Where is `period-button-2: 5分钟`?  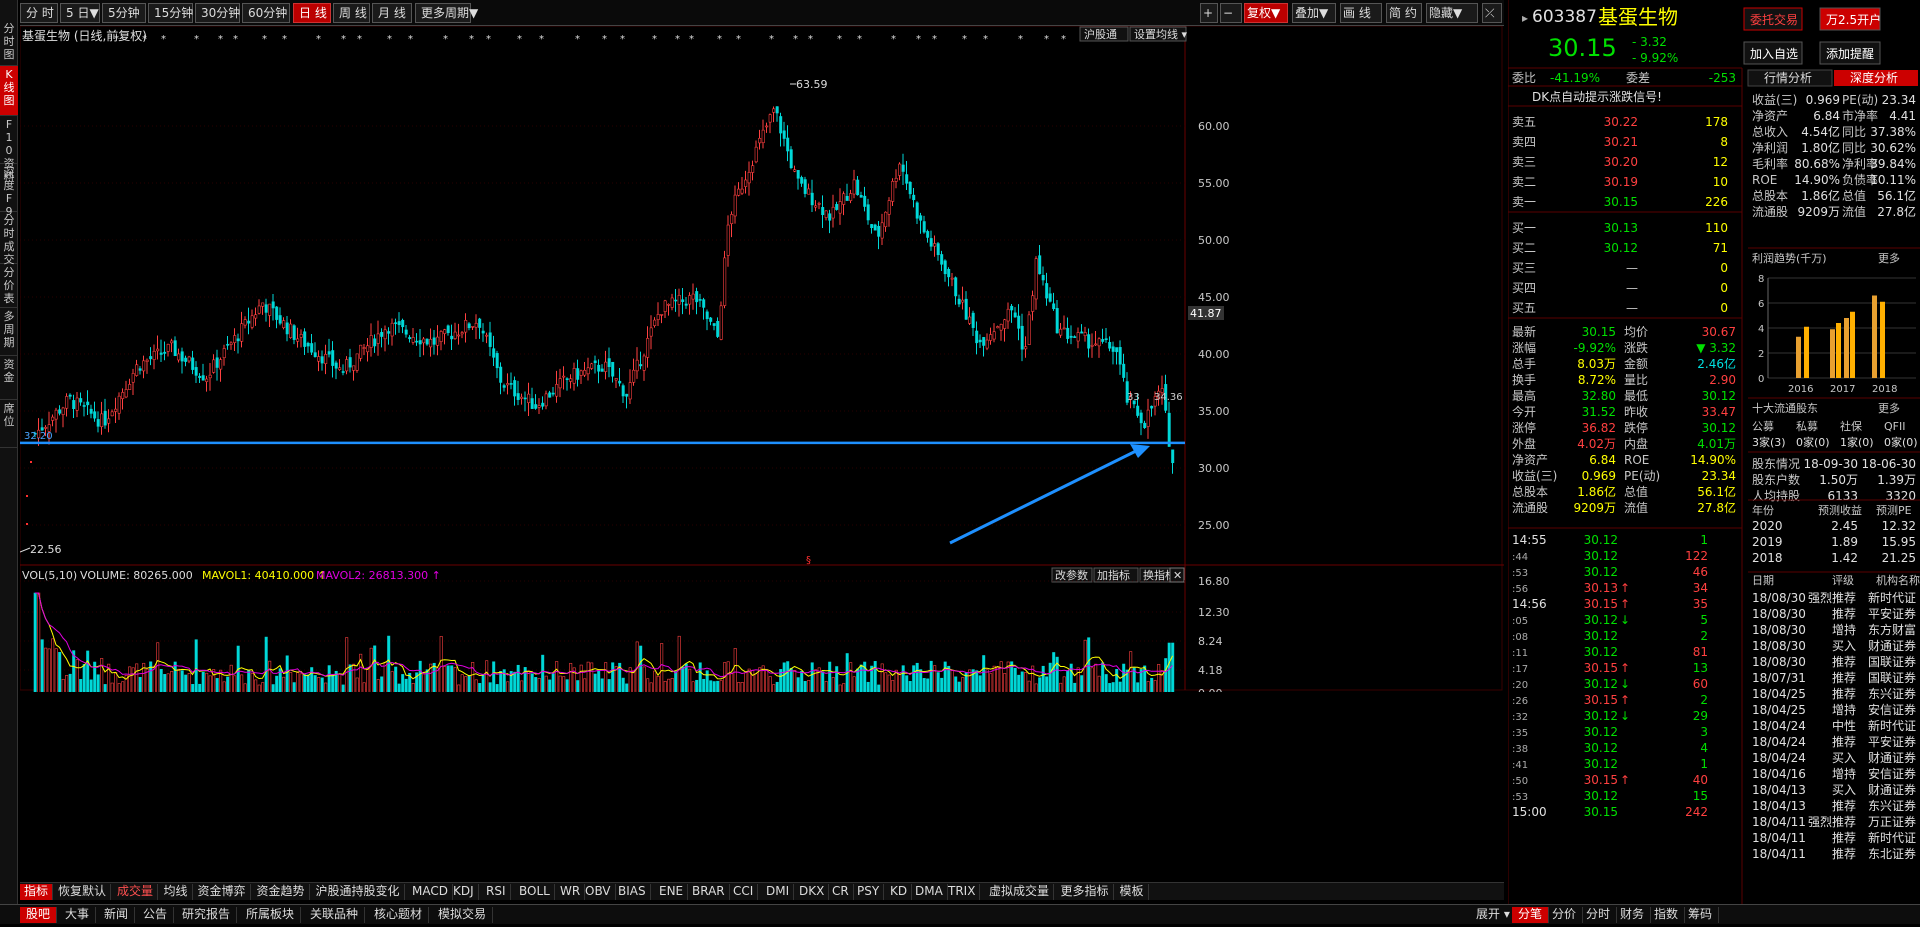 period-button-2: 5分钟 is located at coordinates (124, 13).